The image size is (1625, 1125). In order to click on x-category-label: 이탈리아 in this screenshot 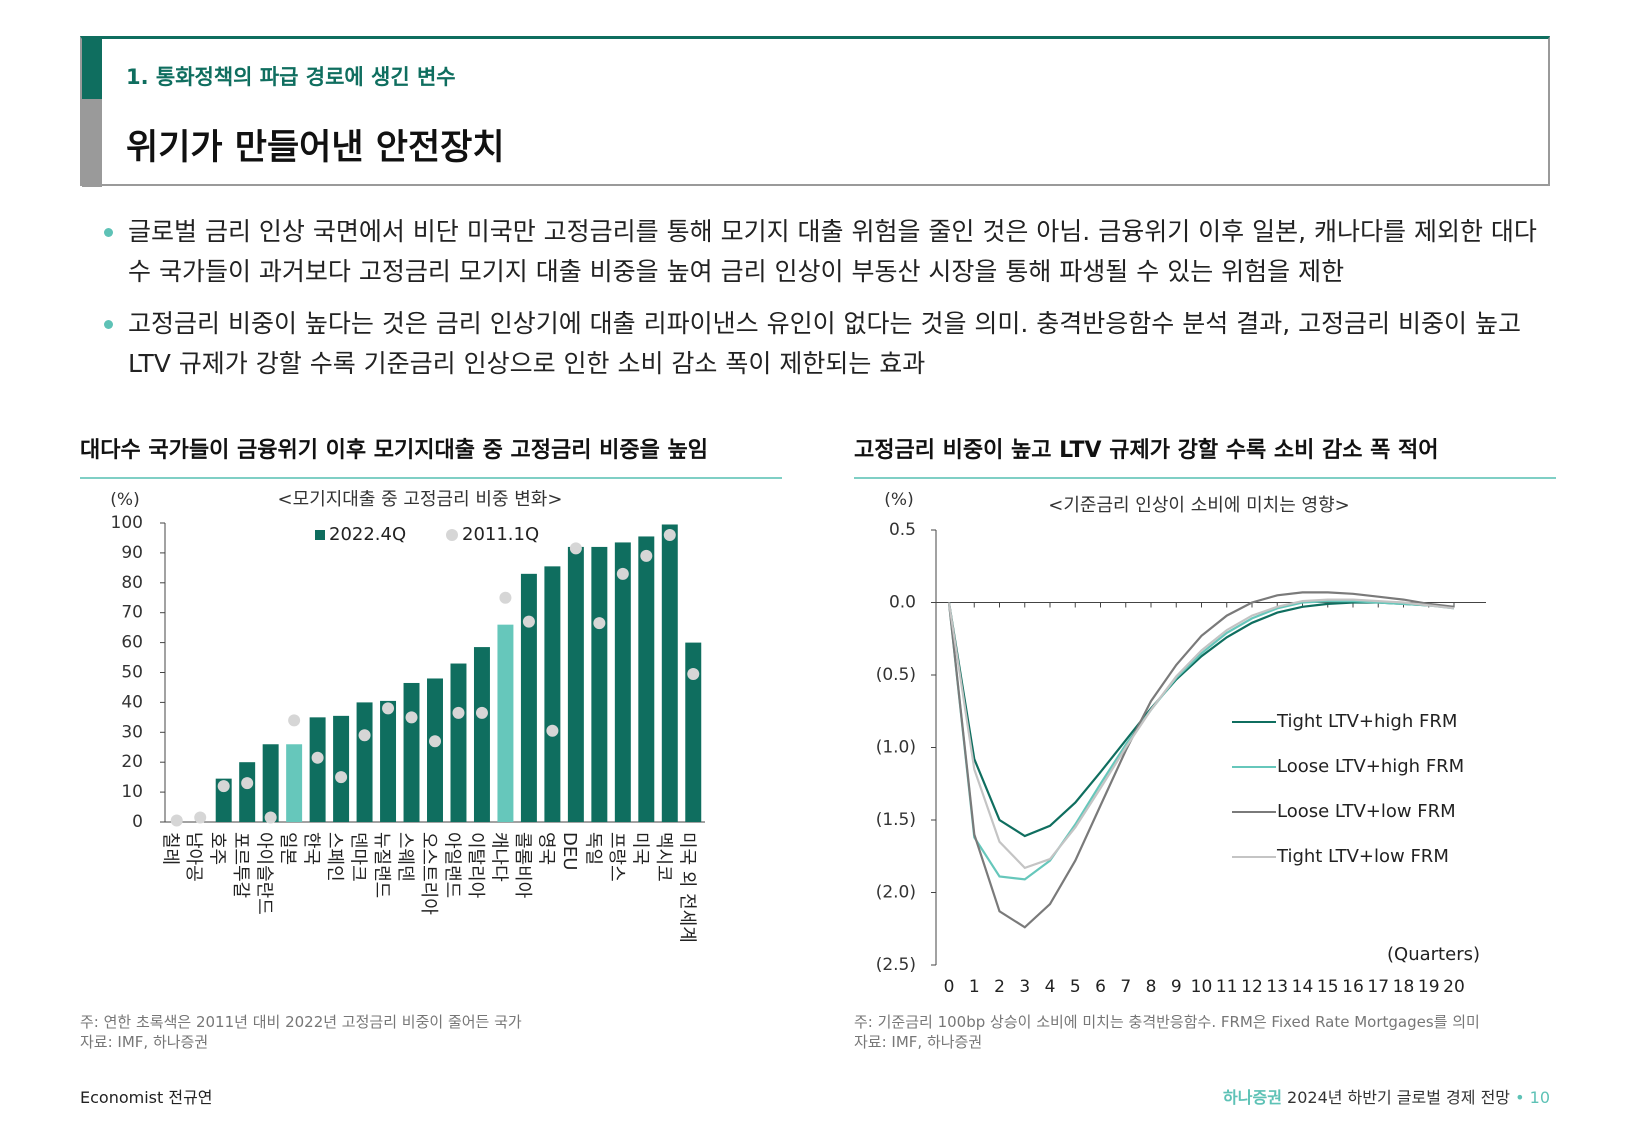, I will do `click(475, 865)`.